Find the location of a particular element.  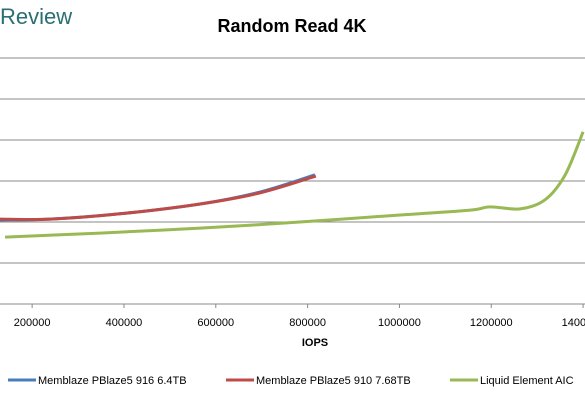

x-tick-label: 1200000 is located at coordinates (491, 323).